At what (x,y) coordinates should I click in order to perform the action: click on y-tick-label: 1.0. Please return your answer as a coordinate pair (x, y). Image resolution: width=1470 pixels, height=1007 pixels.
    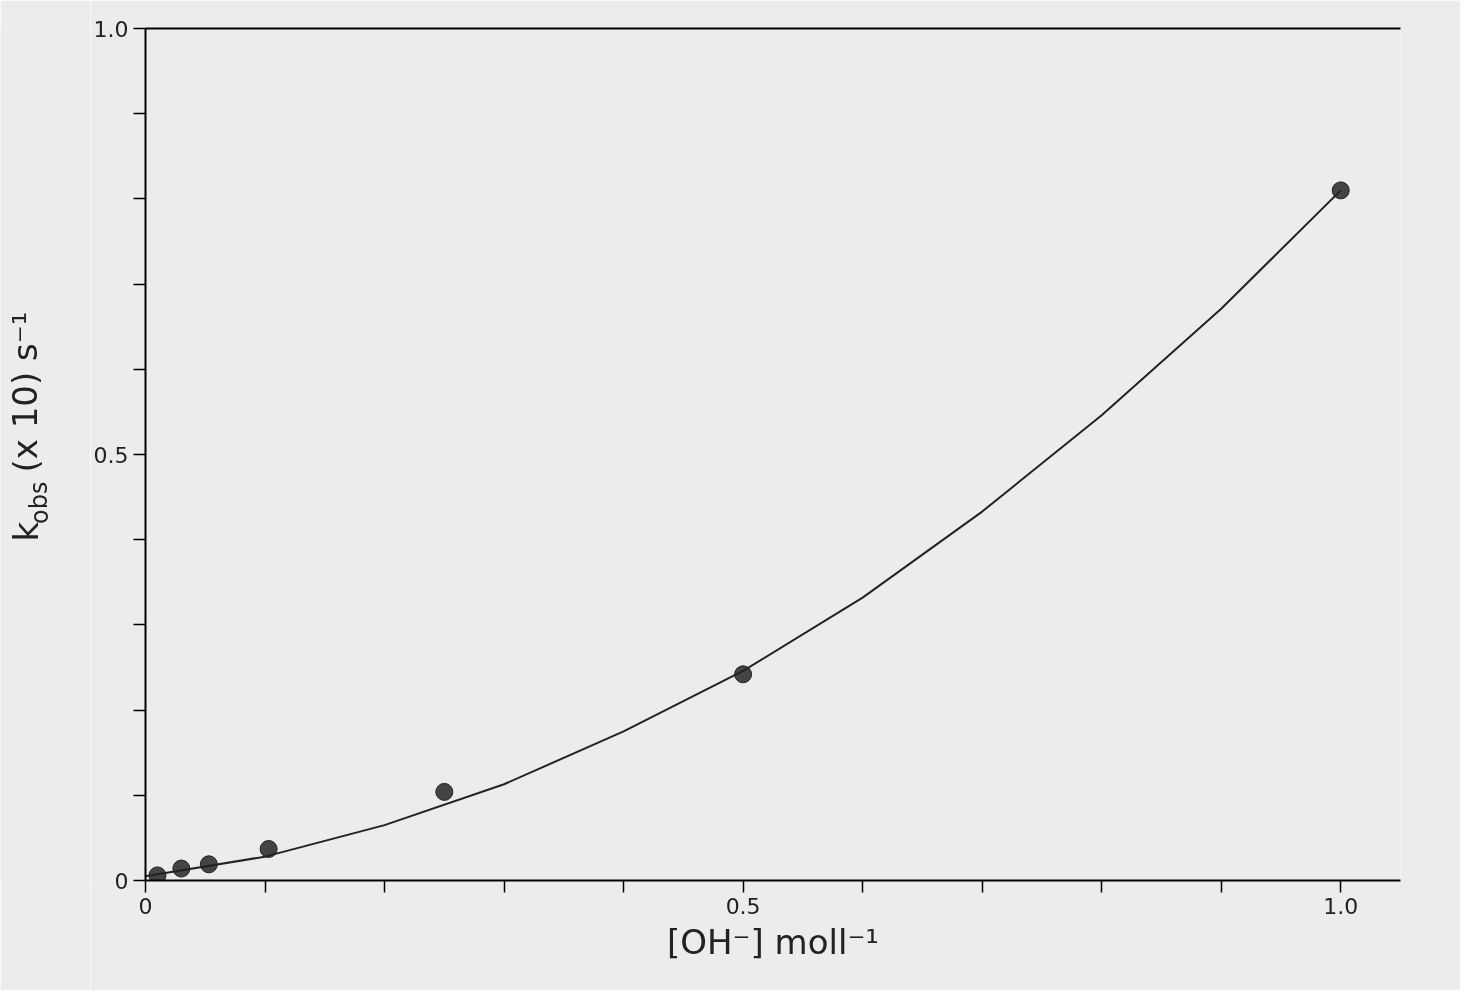
    Looking at the image, I should click on (111, 29).